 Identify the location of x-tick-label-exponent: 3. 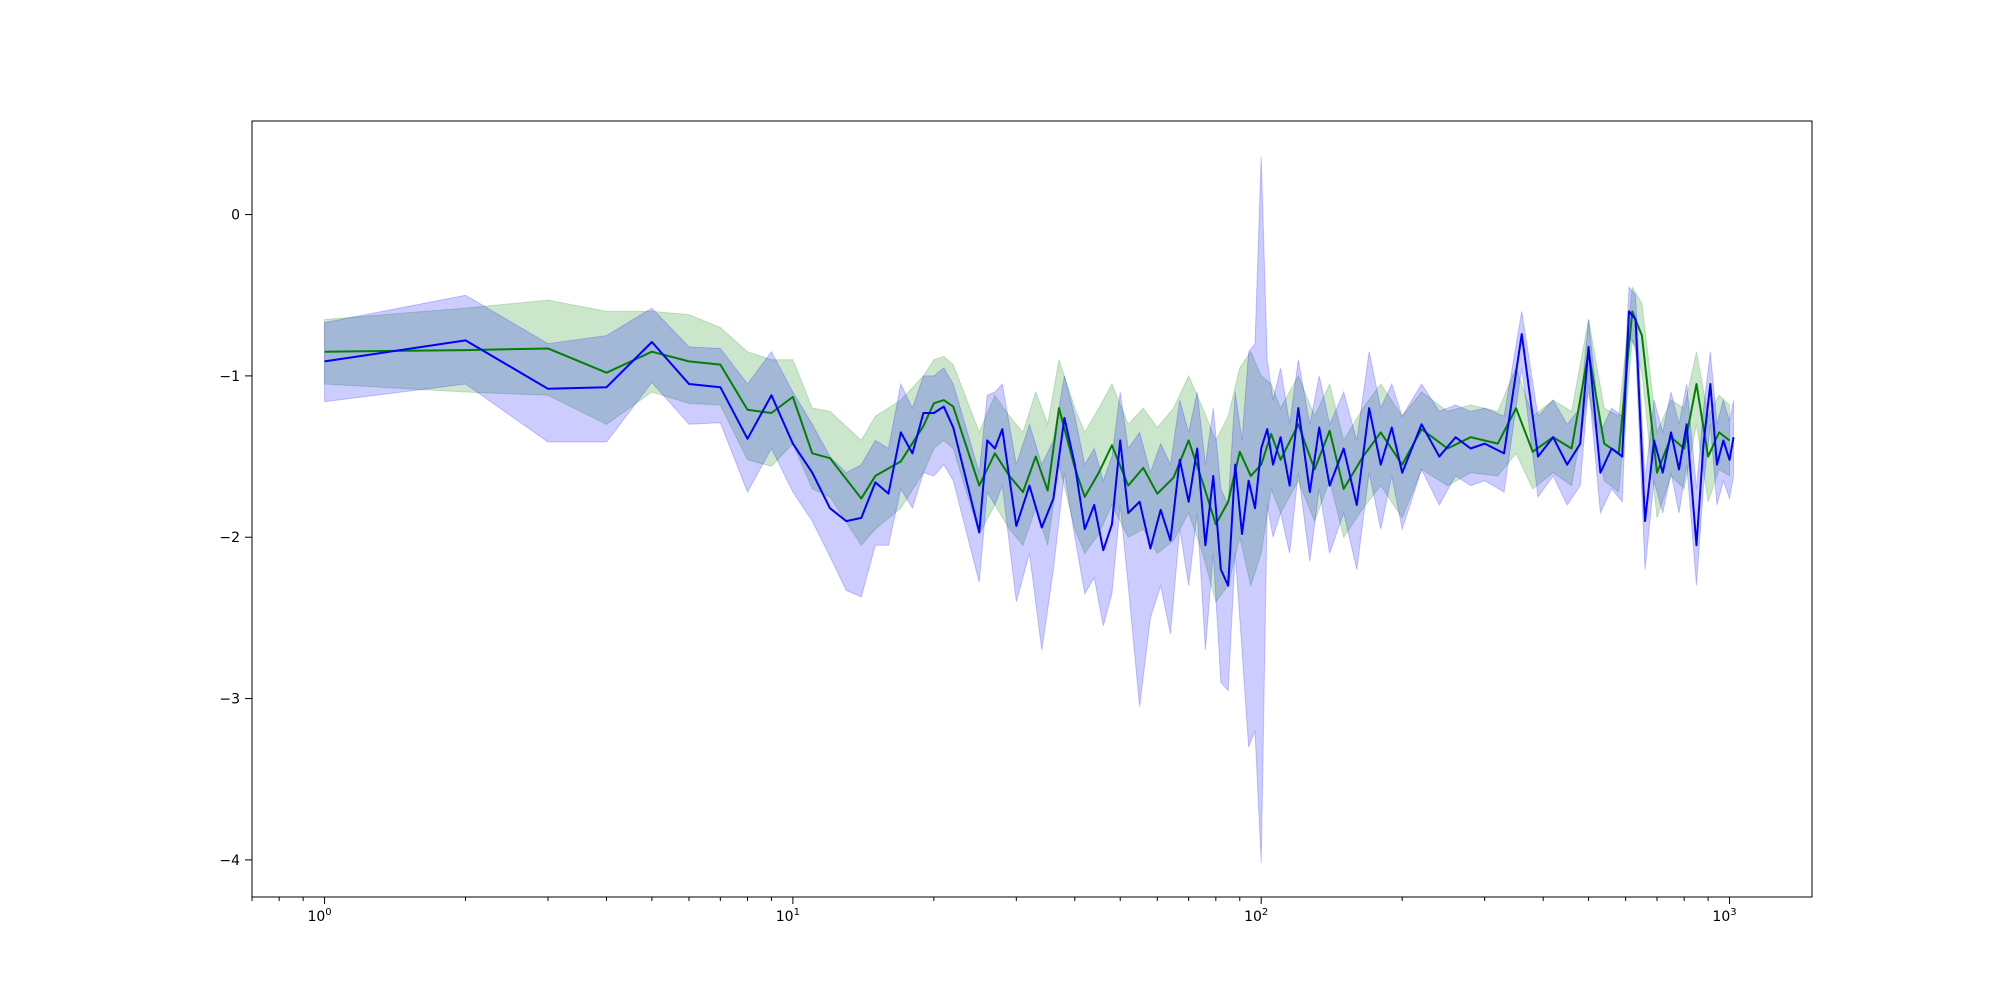
(1733, 912).